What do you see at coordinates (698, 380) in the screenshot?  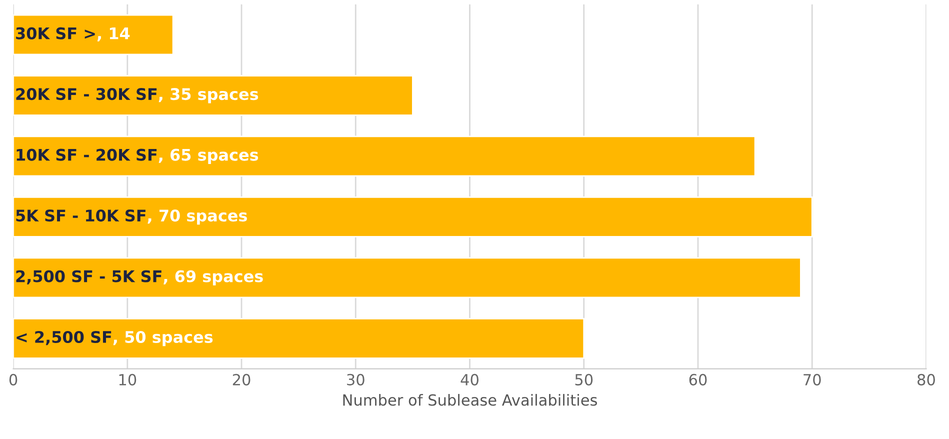 I see `x-tick-label: 60` at bounding box center [698, 380].